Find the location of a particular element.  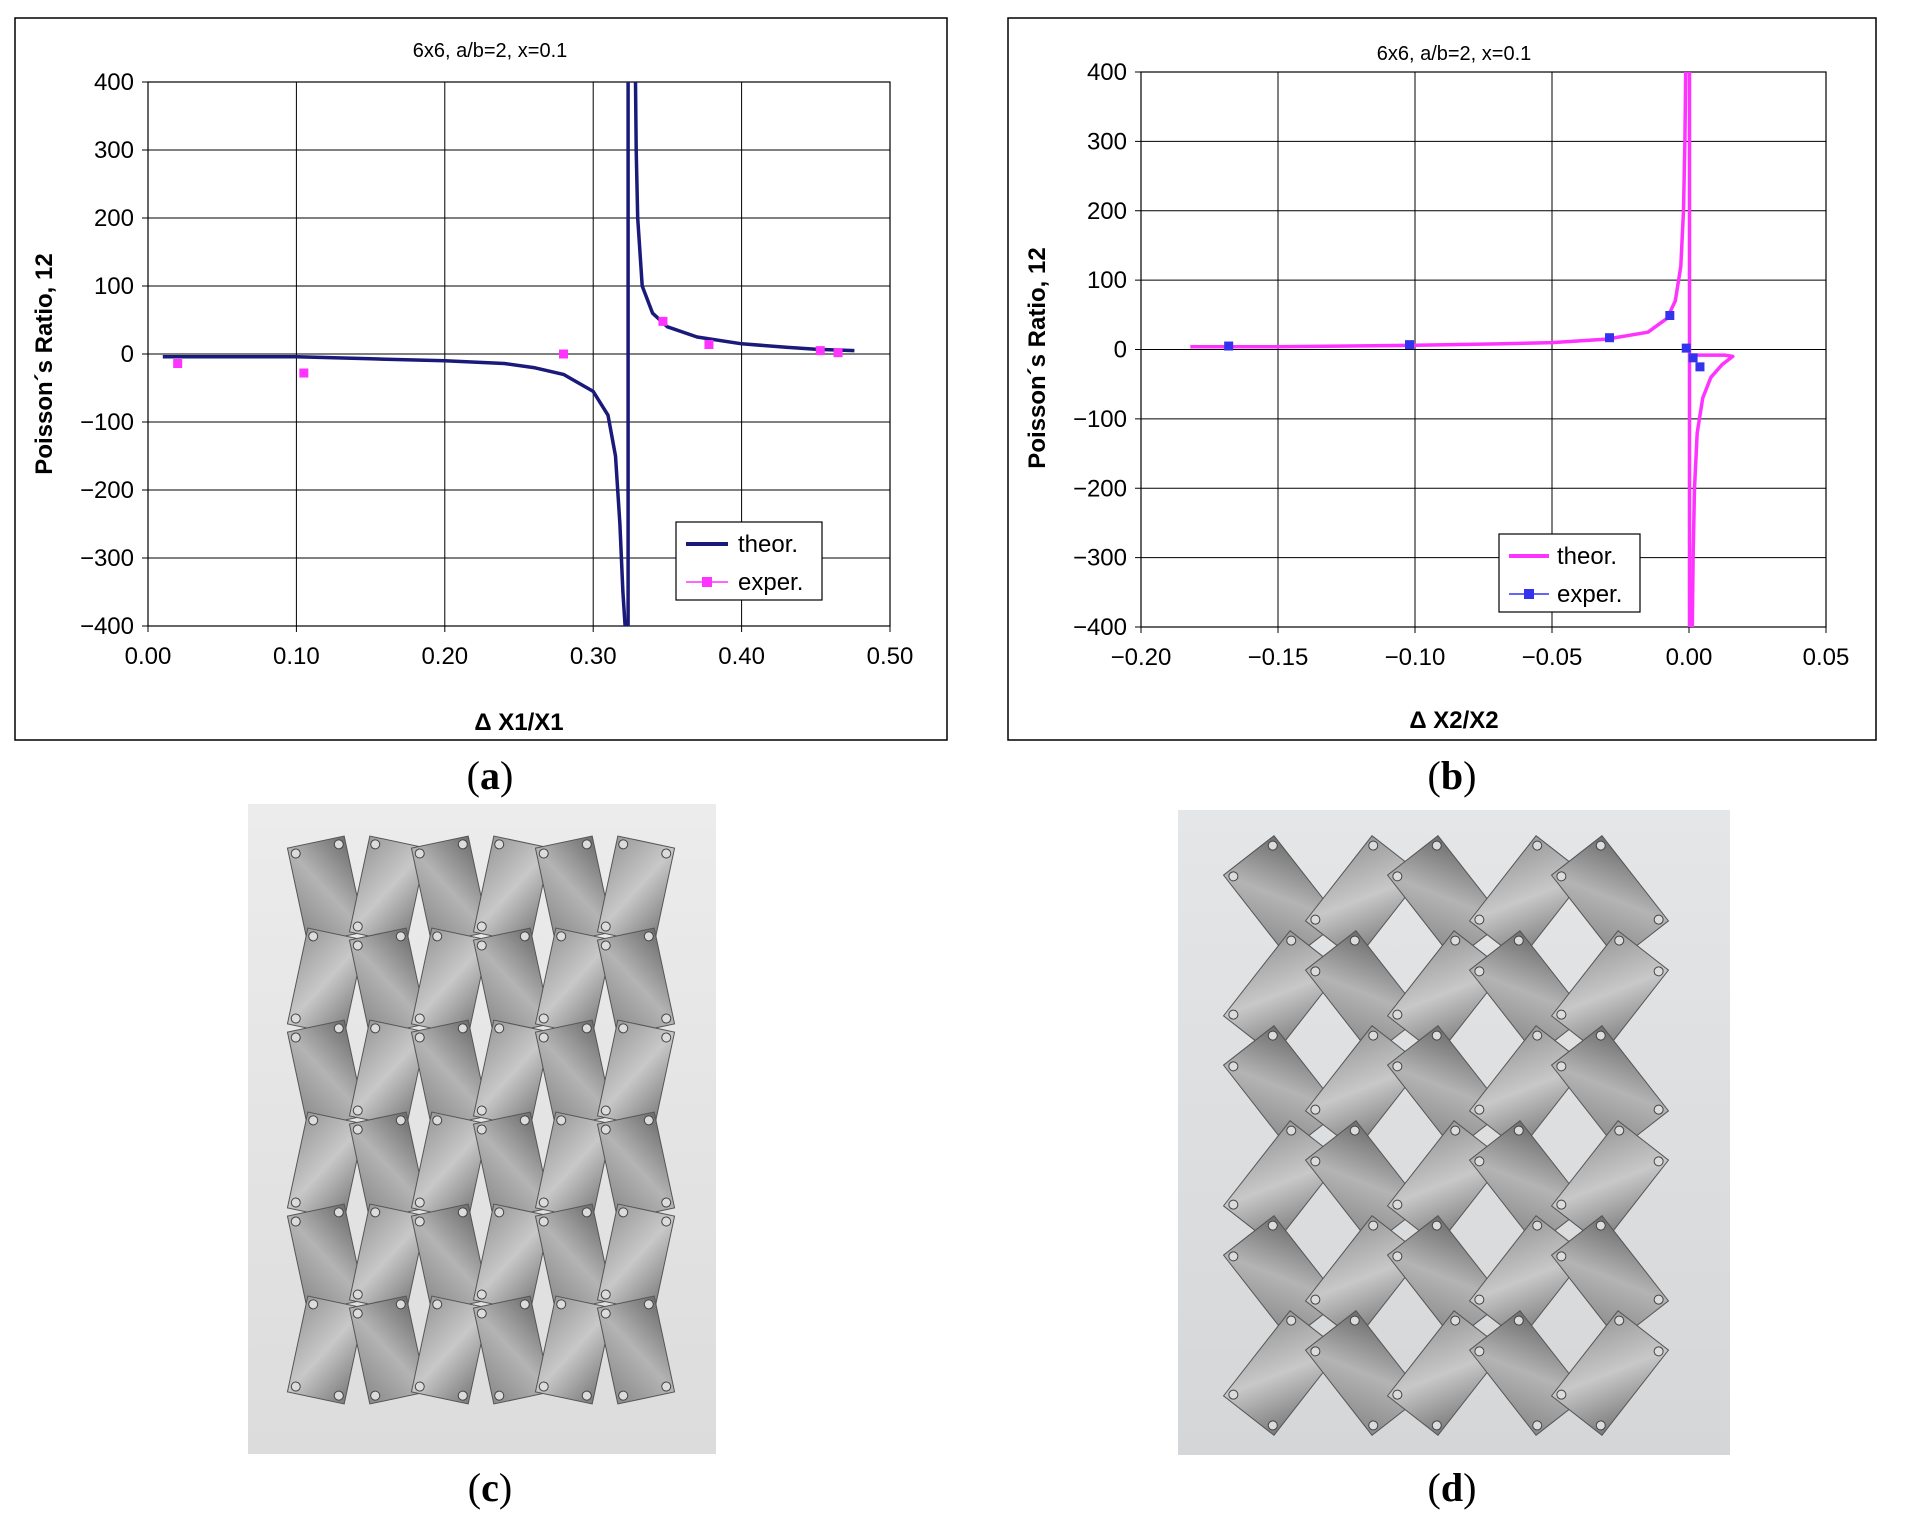

photo-lattice-closed is located at coordinates (482, 1129).